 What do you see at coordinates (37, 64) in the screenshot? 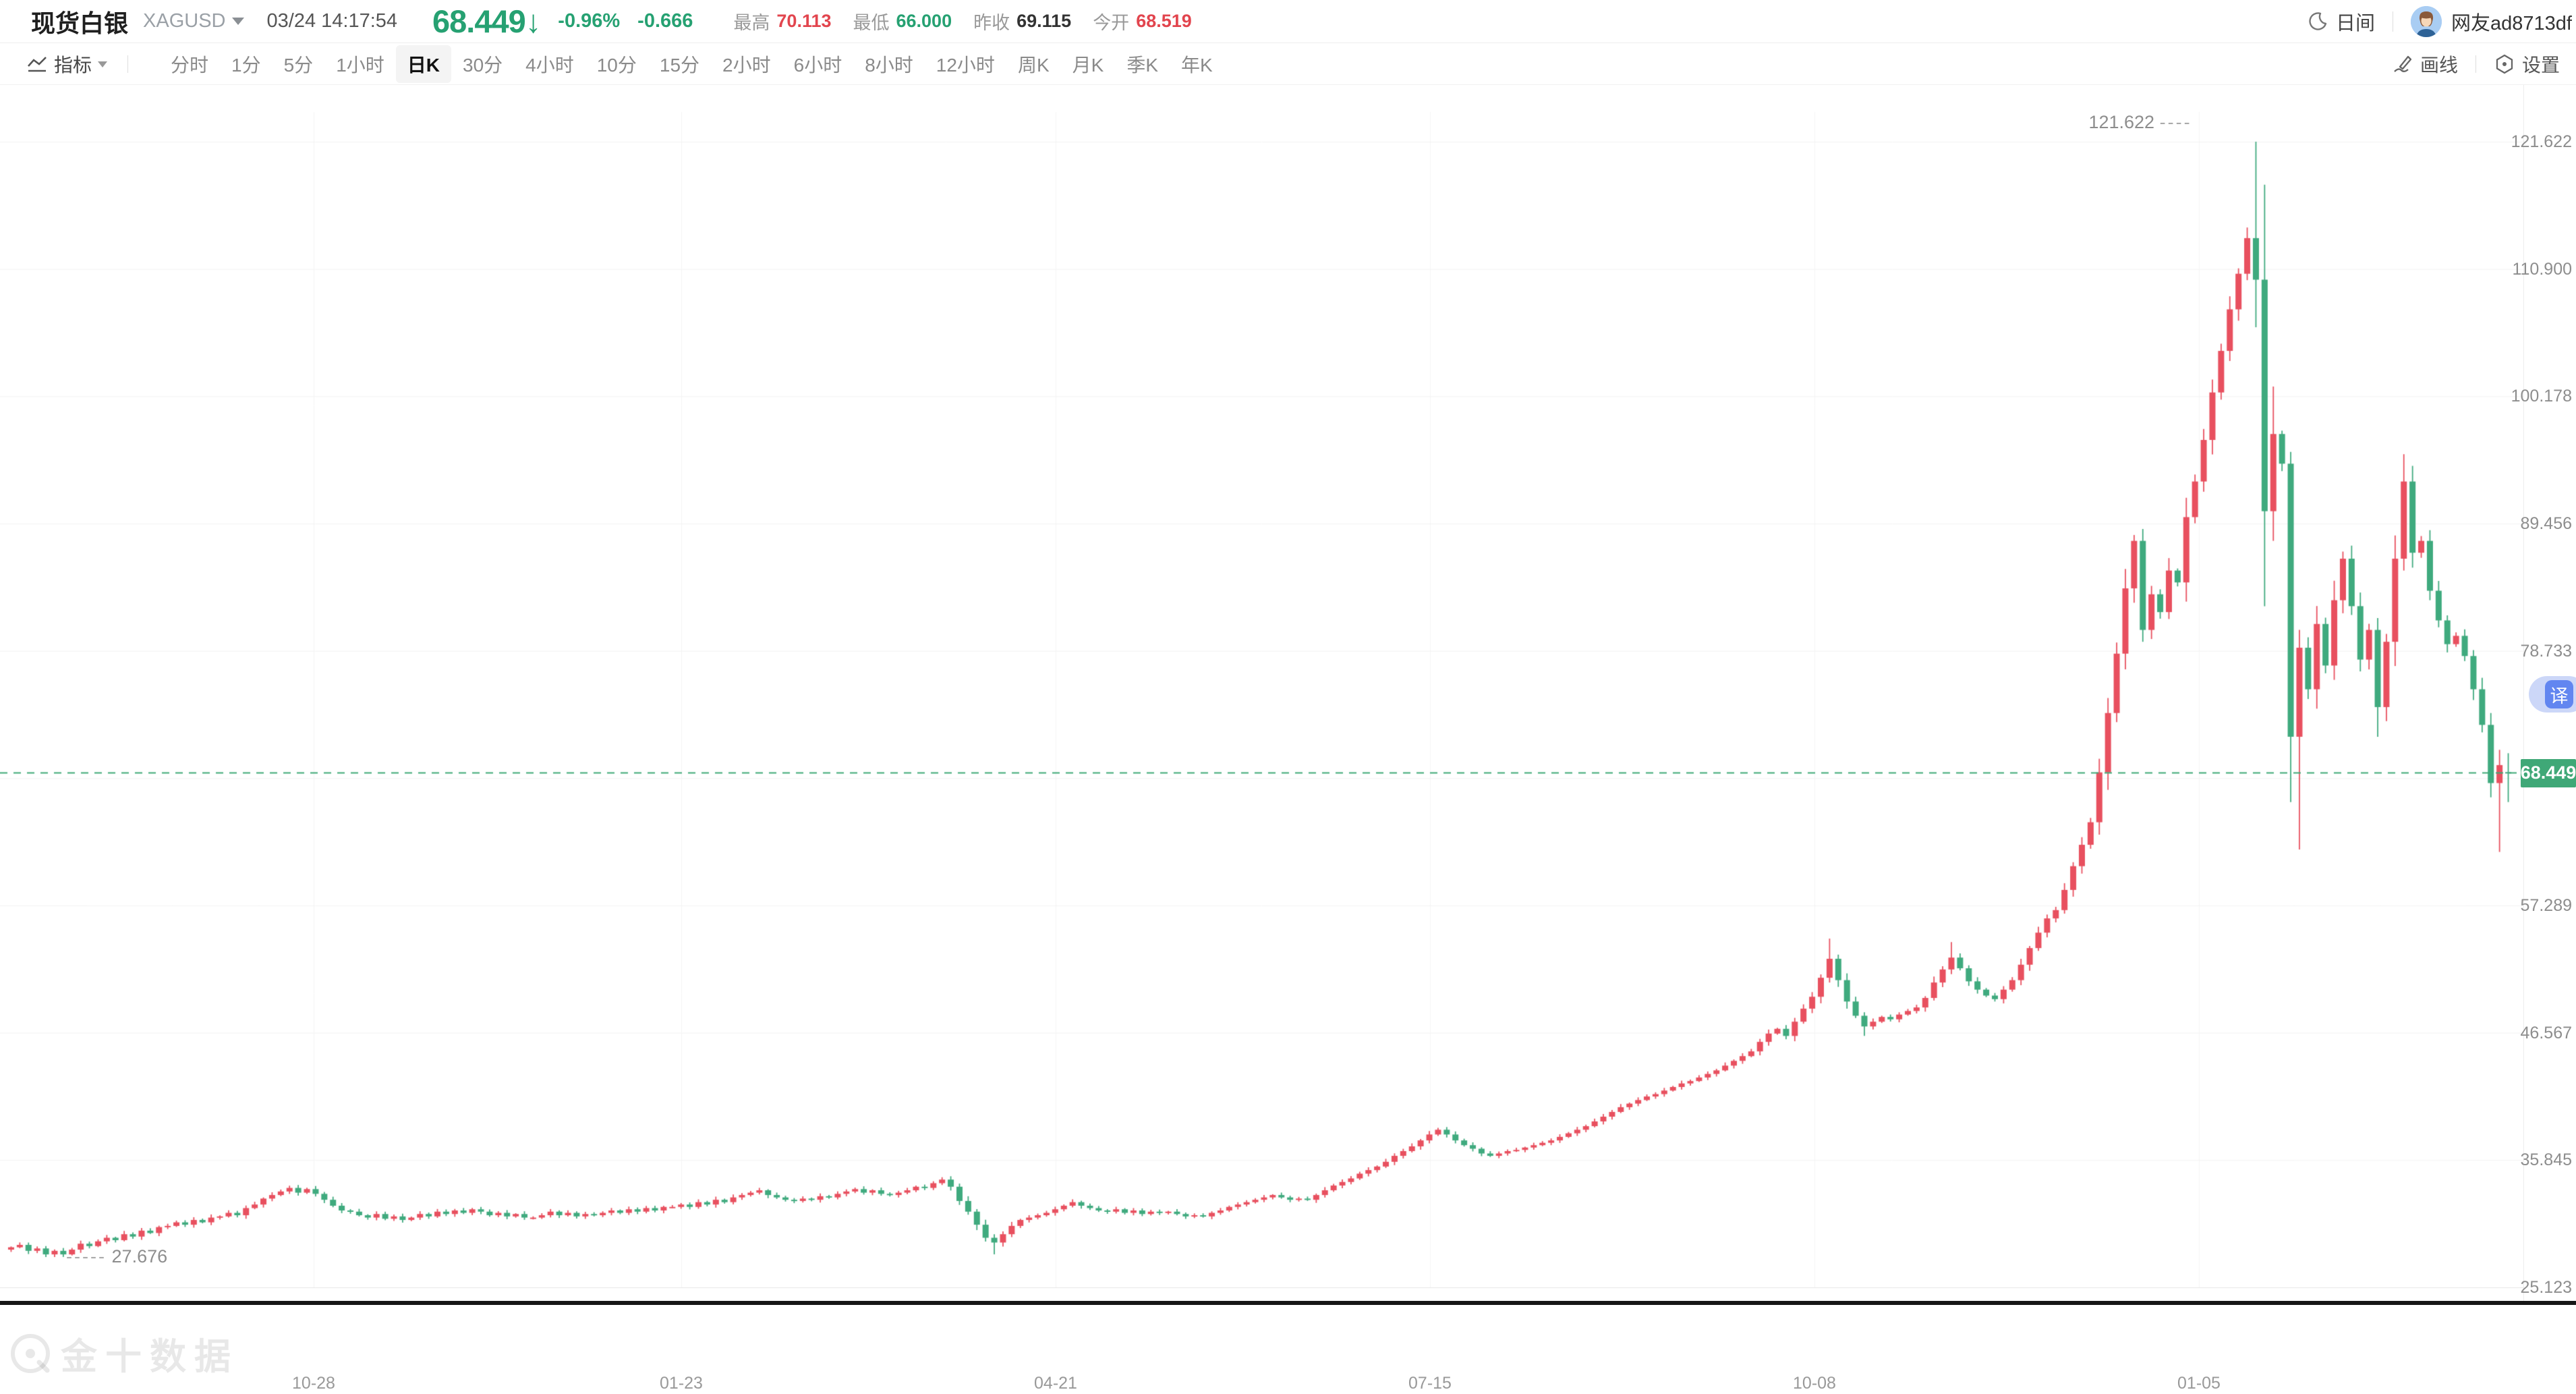
I see `indicator-line-icon` at bounding box center [37, 64].